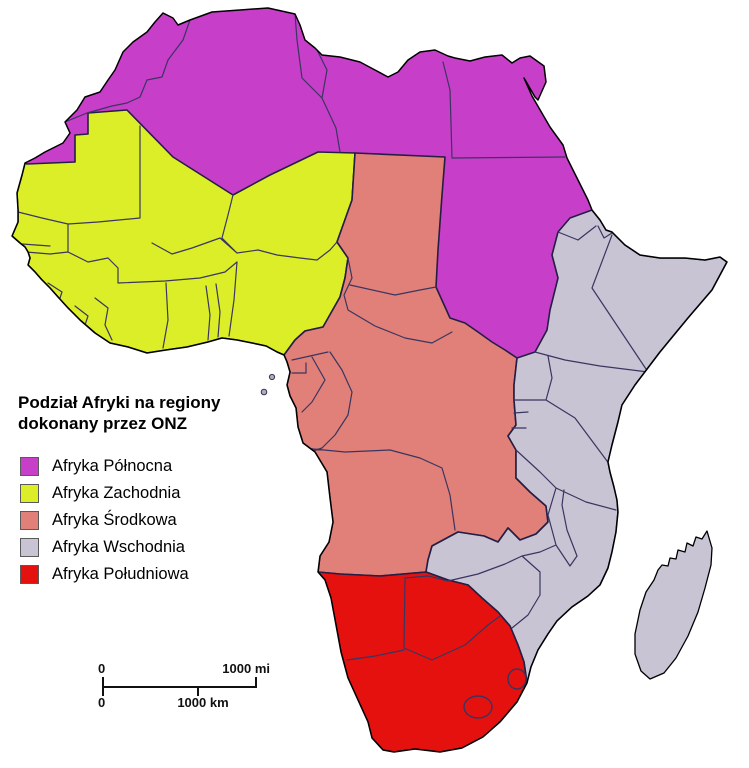  What do you see at coordinates (120, 574) in the screenshot?
I see `legend-label-south: Afryka Południowa` at bounding box center [120, 574].